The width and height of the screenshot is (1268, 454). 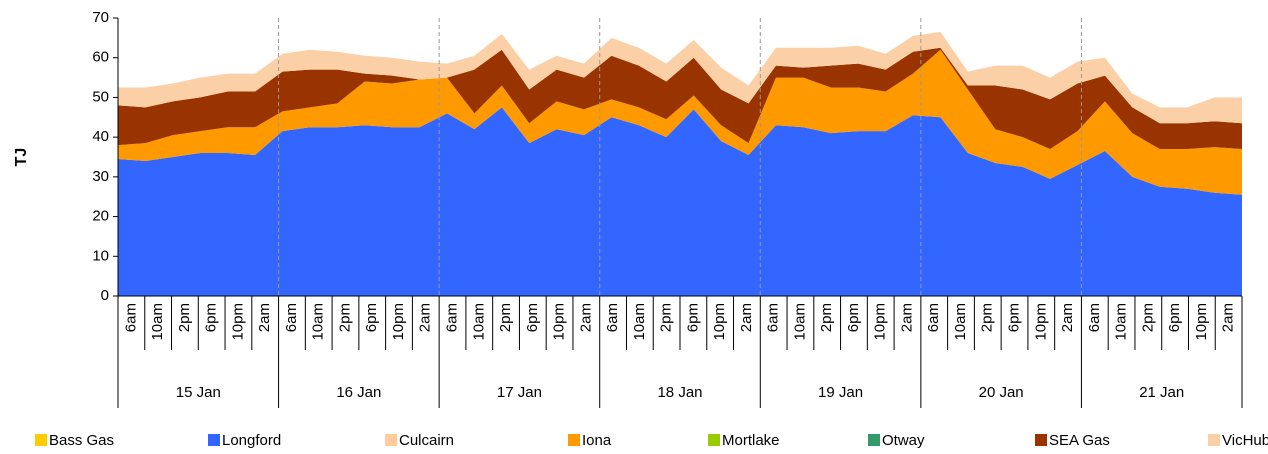 I want to click on group-label: 16 Jan, so click(x=358, y=392).